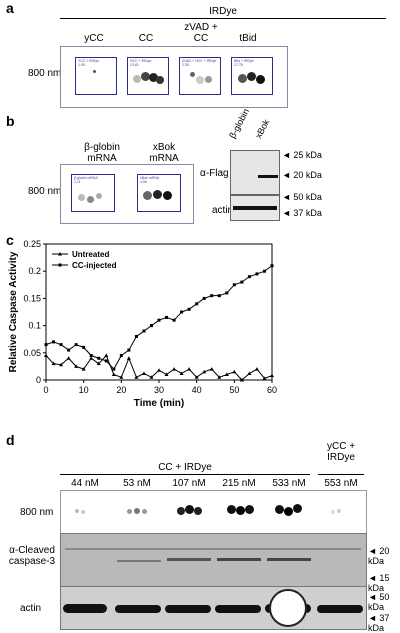 The image size is (400, 633). Describe the element at coordinates (31, 608) in the screenshot. I see `panel-d-row-actin: actin` at that location.